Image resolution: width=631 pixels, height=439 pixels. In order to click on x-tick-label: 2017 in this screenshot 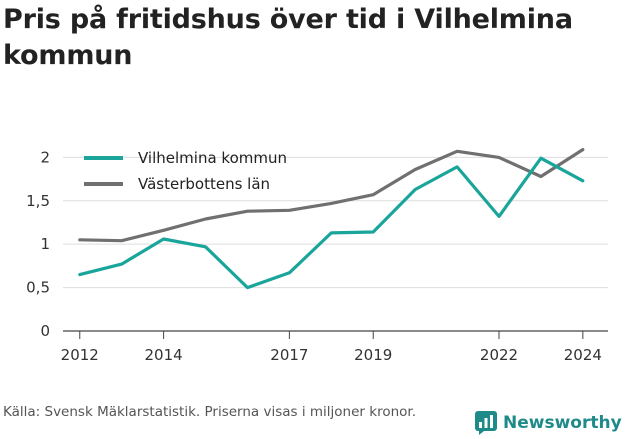, I will do `click(289, 355)`.